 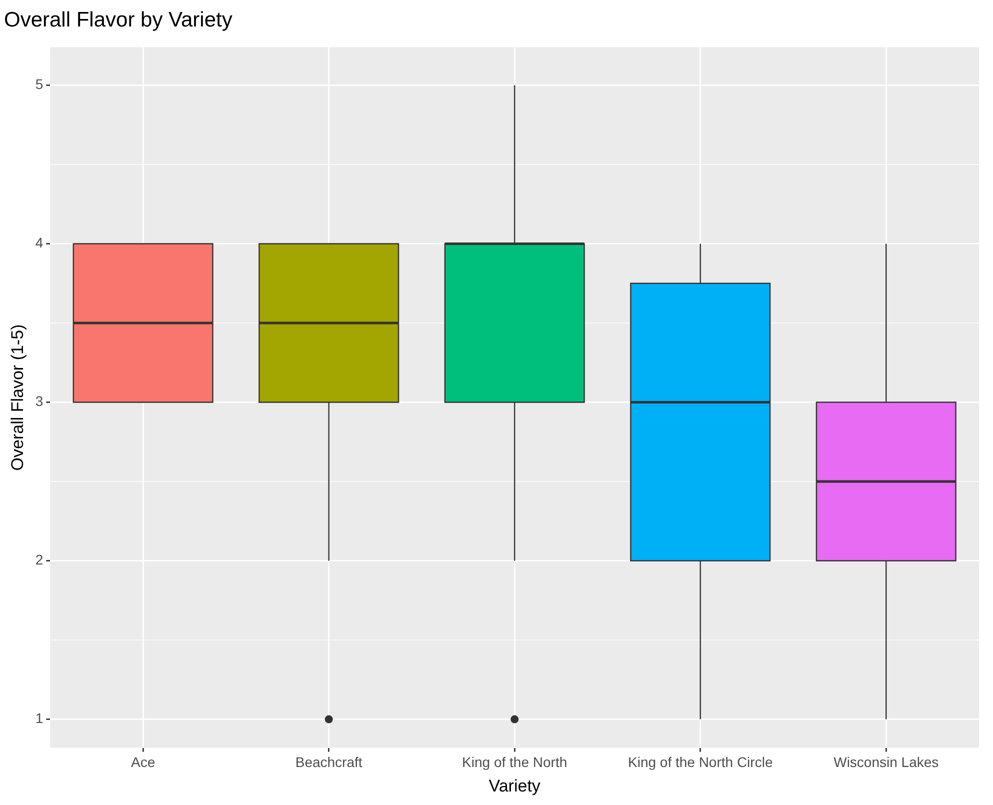 I want to click on chart-title: Overall Flavor by Variety, so click(x=118, y=20).